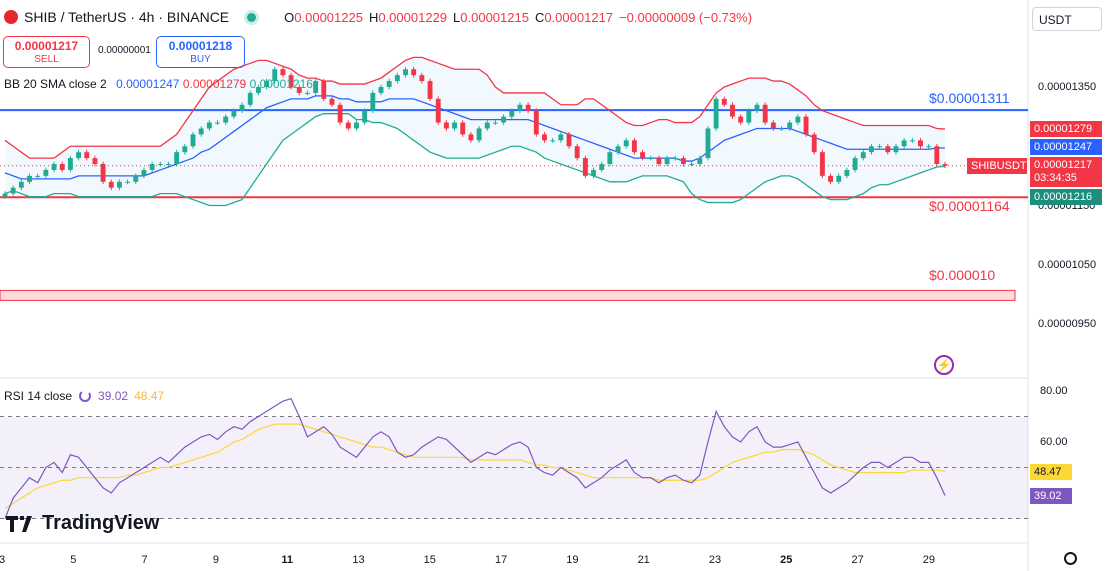 The image size is (1109, 571). Describe the element at coordinates (572, 560) in the screenshot. I see `time-tick-label: 19` at that location.